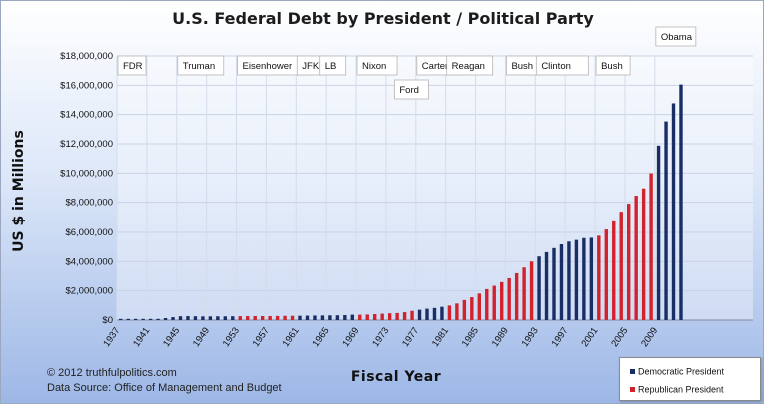 The width and height of the screenshot is (764, 405). What do you see at coordinates (89, 203) in the screenshot?
I see `y-tick-label: $8,000,000` at bounding box center [89, 203].